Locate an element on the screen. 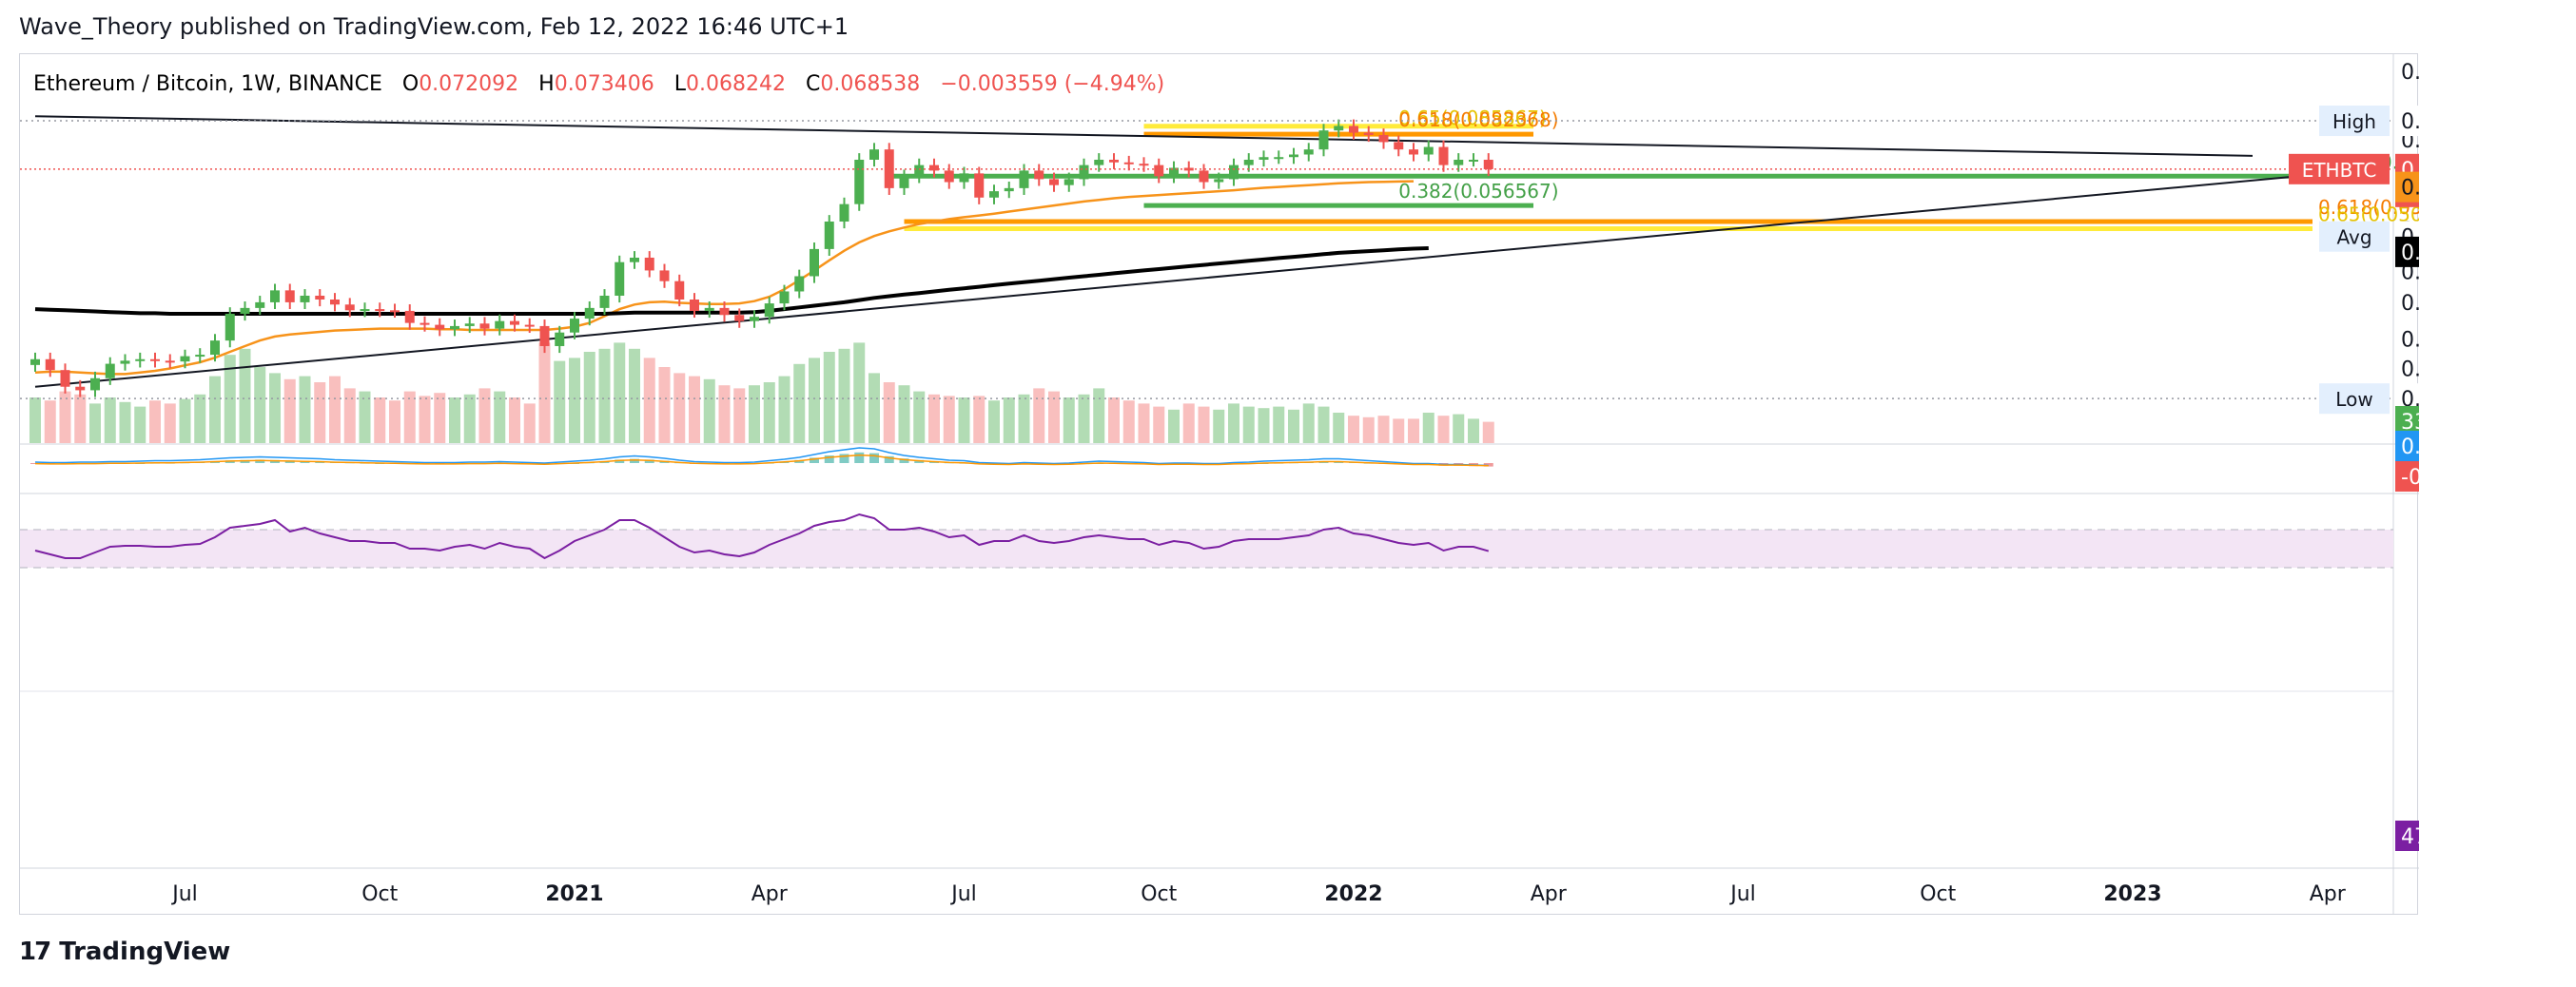 This screenshot has width=2576, height=987. high-marker-tag is located at coordinates (2355, 121).